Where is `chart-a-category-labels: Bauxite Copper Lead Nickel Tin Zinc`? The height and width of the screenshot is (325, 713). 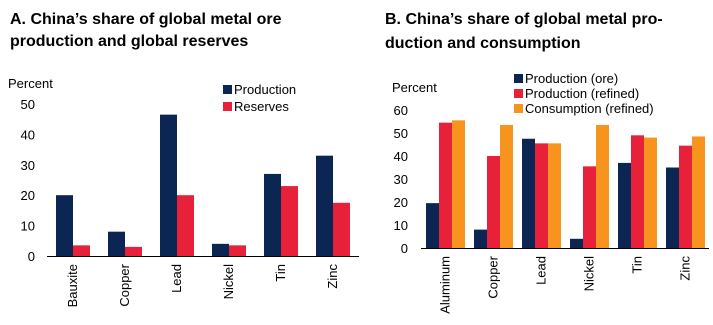
chart-a-category-labels: Bauxite Copper Lead Nickel Tin Zinc is located at coordinates (202, 285).